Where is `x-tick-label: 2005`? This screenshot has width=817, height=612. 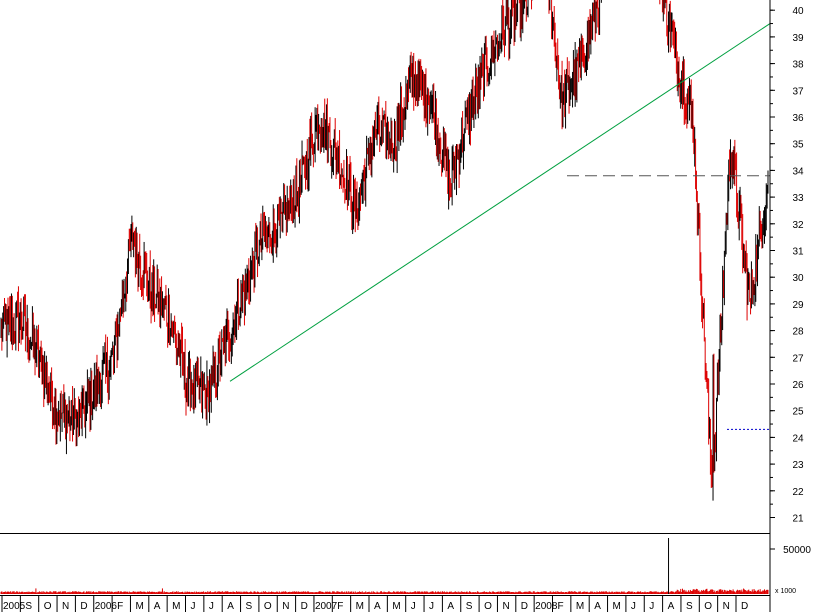 x-tick-label: 2005 is located at coordinates (14, 606).